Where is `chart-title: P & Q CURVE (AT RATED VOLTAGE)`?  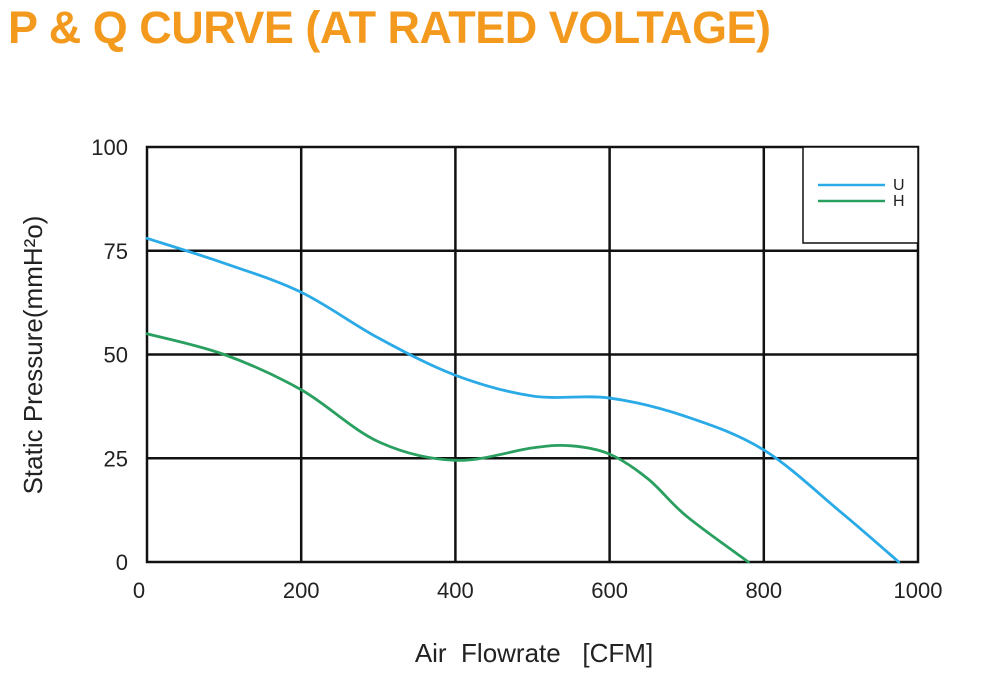 chart-title: P & Q CURVE (AT RATED VOLTAGE) is located at coordinates (389, 27).